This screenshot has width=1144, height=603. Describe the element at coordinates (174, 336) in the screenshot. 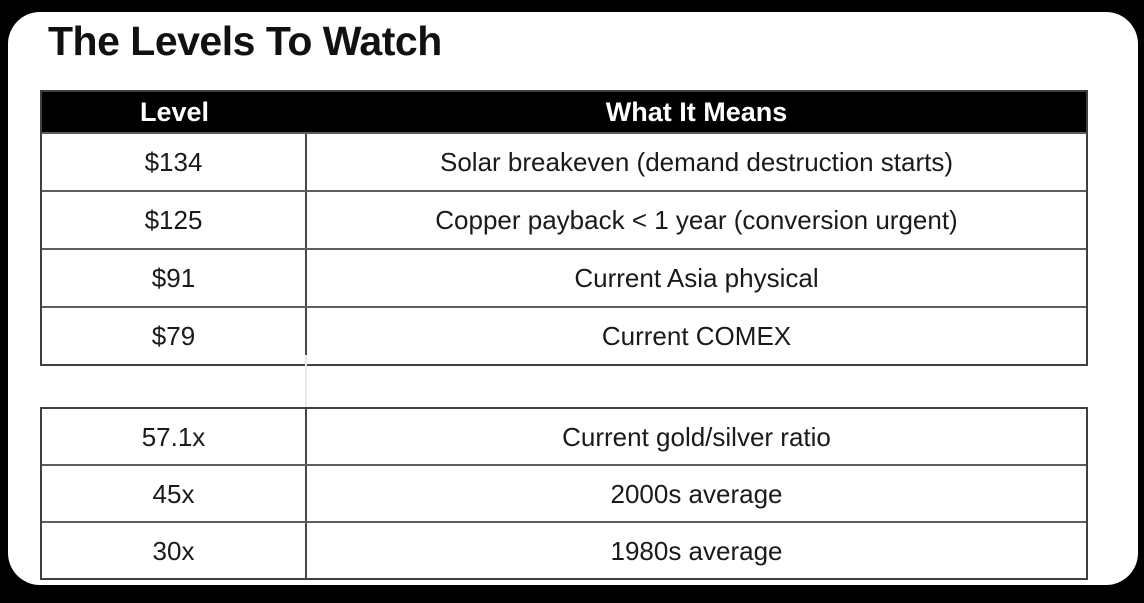

I see `level-value: $79` at that location.